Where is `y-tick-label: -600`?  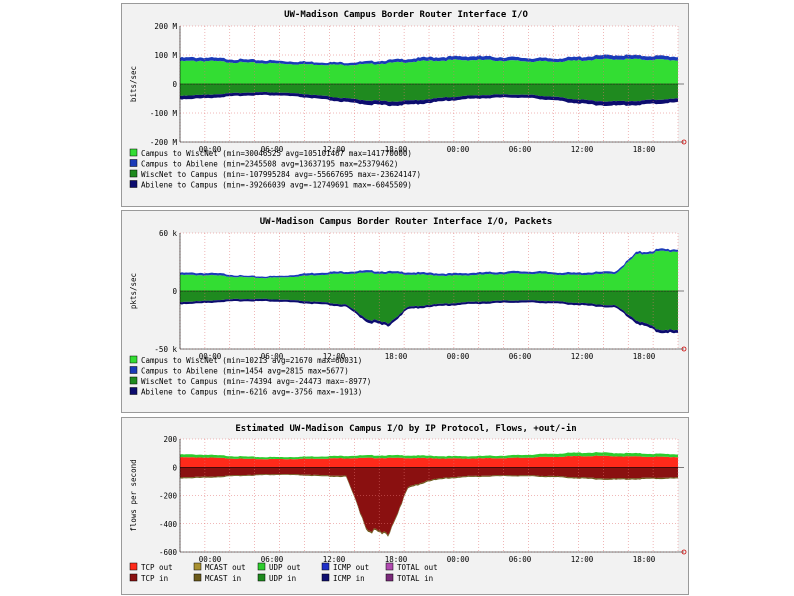
y-tick-label: -600 is located at coordinates (168, 552).